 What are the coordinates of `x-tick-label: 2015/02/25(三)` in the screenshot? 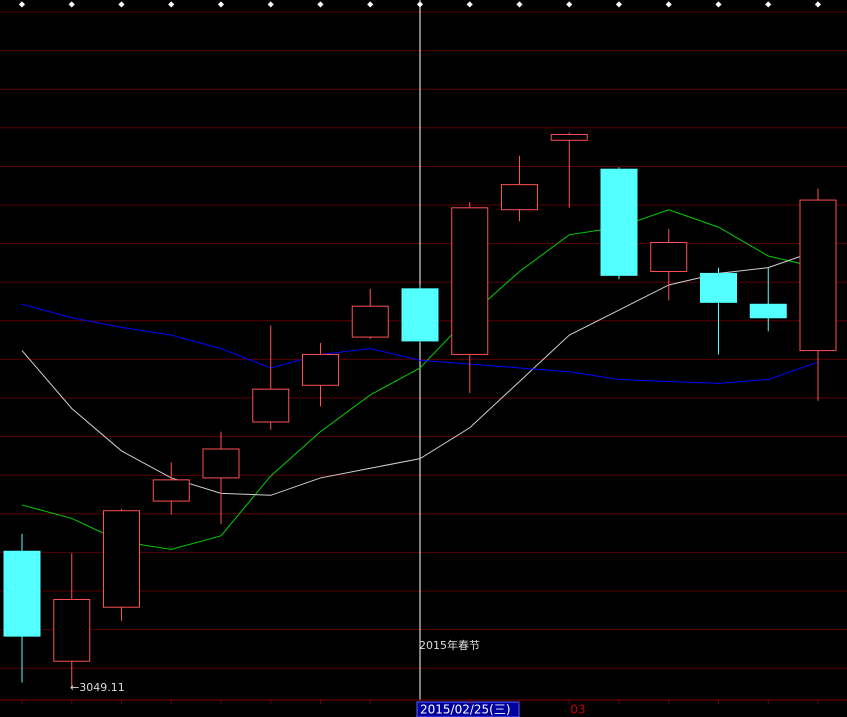 It's located at (465, 710).